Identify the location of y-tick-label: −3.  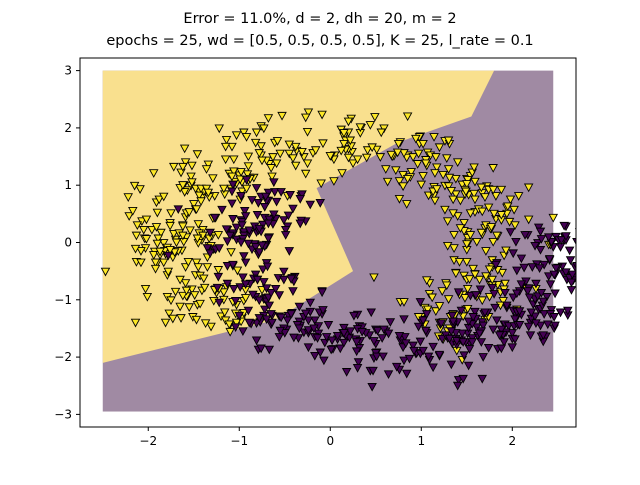
(63, 414).